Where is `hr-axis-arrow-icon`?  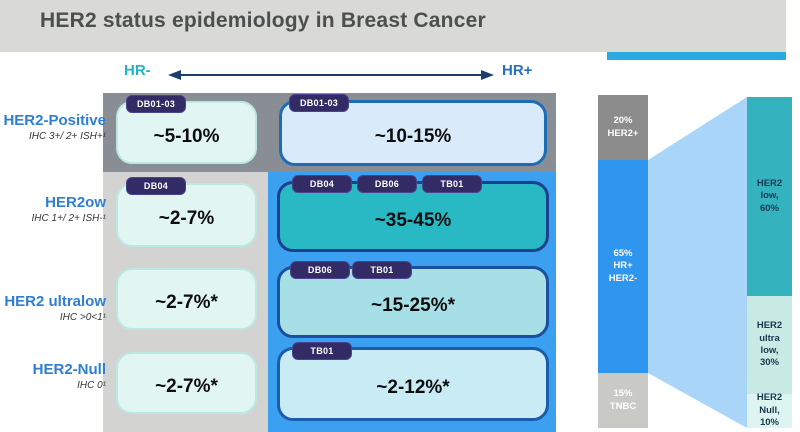
hr-axis-arrow-icon is located at coordinates (331, 75).